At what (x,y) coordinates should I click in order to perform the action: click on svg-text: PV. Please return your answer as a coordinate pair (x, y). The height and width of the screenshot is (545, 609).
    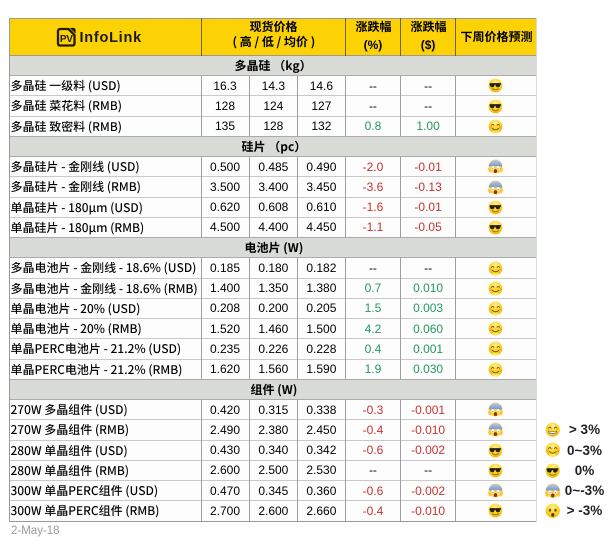
    Looking at the image, I should click on (66, 39).